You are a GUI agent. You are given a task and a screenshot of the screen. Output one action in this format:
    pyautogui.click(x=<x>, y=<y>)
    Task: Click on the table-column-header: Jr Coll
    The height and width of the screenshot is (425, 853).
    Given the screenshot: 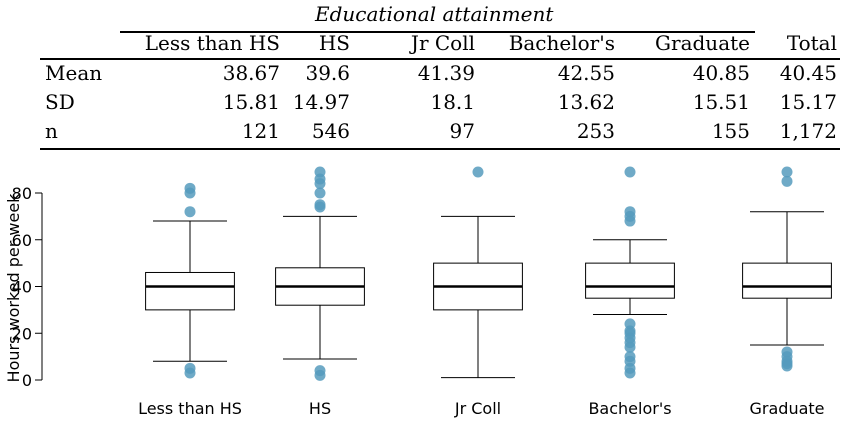 What is the action you would take?
    pyautogui.click(x=442, y=43)
    